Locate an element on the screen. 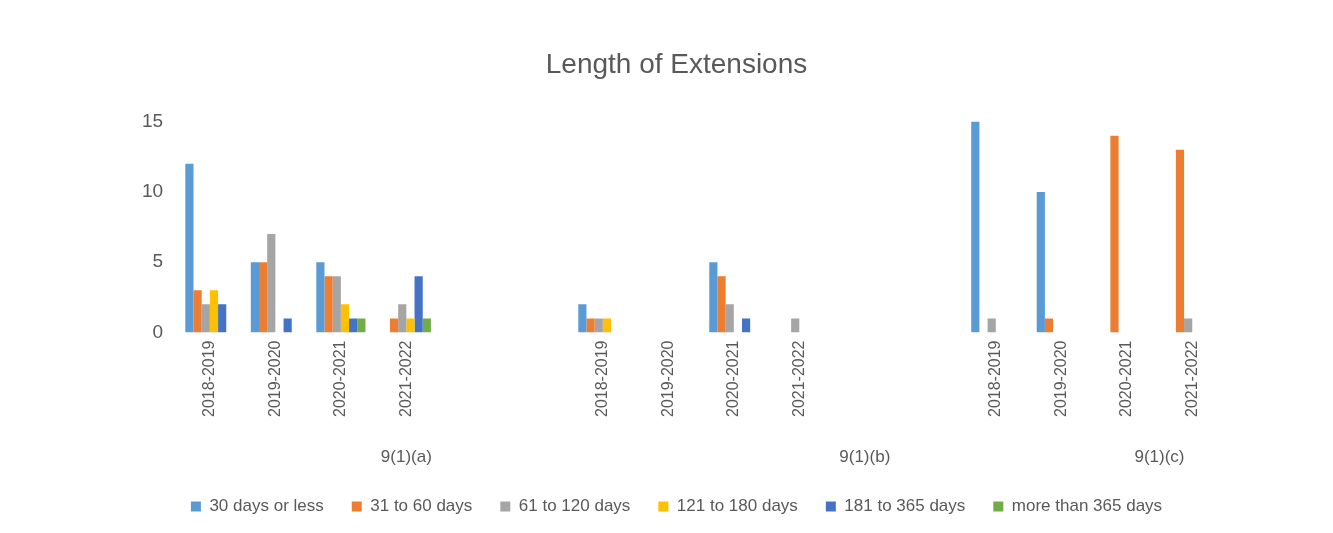 The height and width of the screenshot is (533, 1333). legend-label: 121 to 180 days is located at coordinates (737, 506).